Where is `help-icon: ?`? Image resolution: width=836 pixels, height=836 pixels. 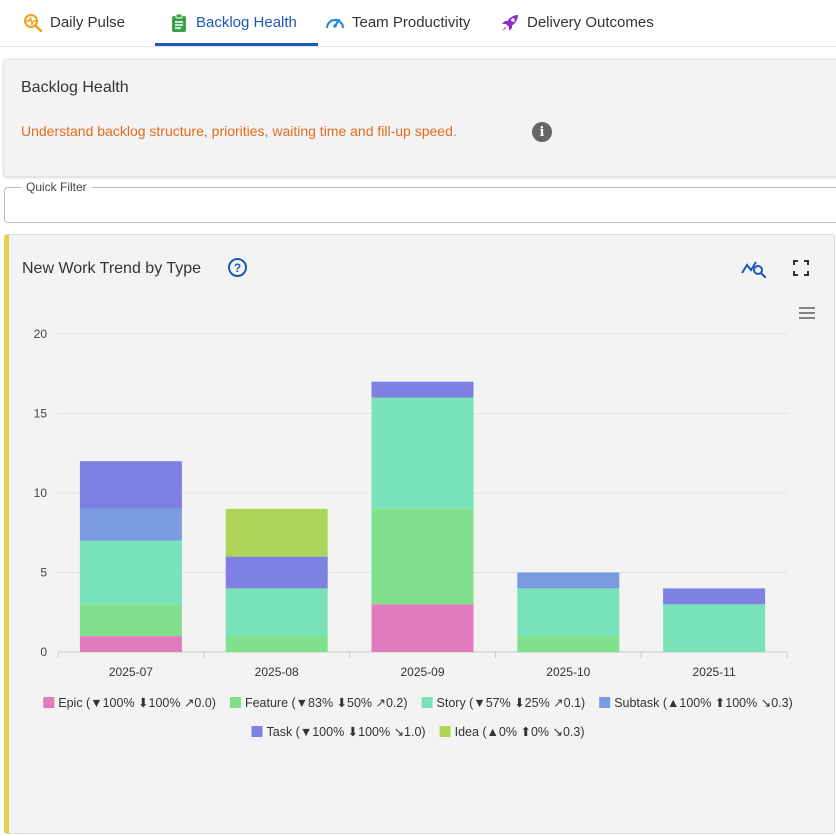
help-icon: ? is located at coordinates (237, 267).